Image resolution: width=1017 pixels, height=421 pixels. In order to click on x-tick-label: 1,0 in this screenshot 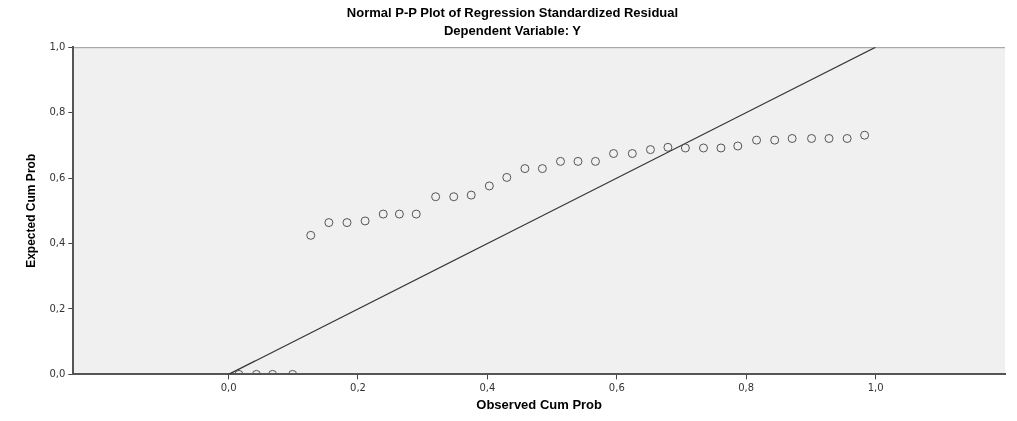, I will do `click(875, 387)`.